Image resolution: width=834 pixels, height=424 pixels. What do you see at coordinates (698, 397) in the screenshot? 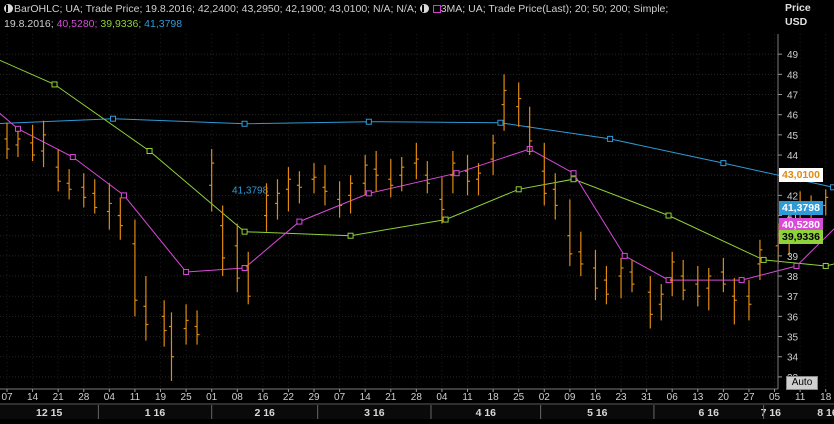
I see `x-tick-label: 13` at bounding box center [698, 397].